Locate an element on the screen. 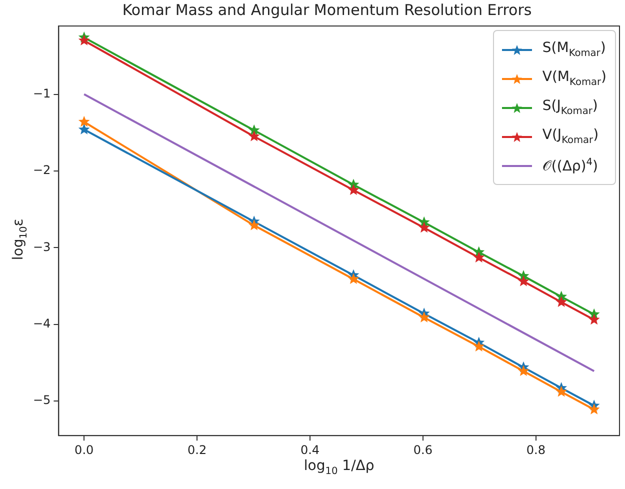 This screenshot has height=489, width=625. x-tick-label: 0.8 is located at coordinates (536, 449).